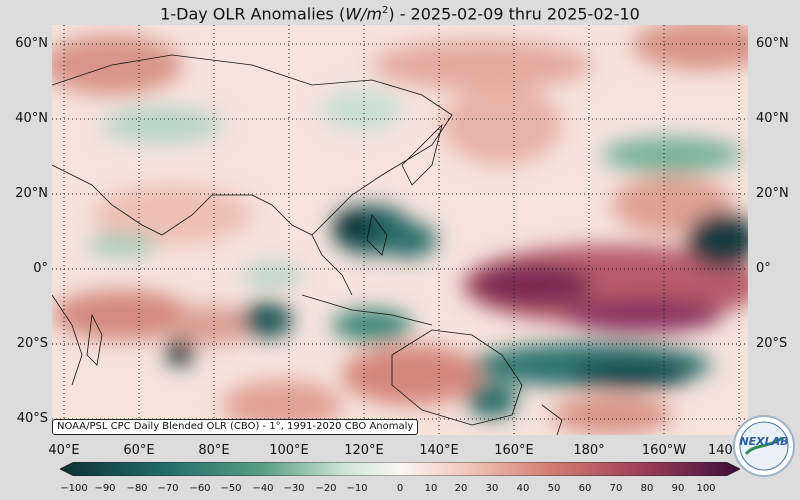 The height and width of the screenshot is (500, 800). I want to click on nexlab-logo: NEXLAB, so click(764, 446).